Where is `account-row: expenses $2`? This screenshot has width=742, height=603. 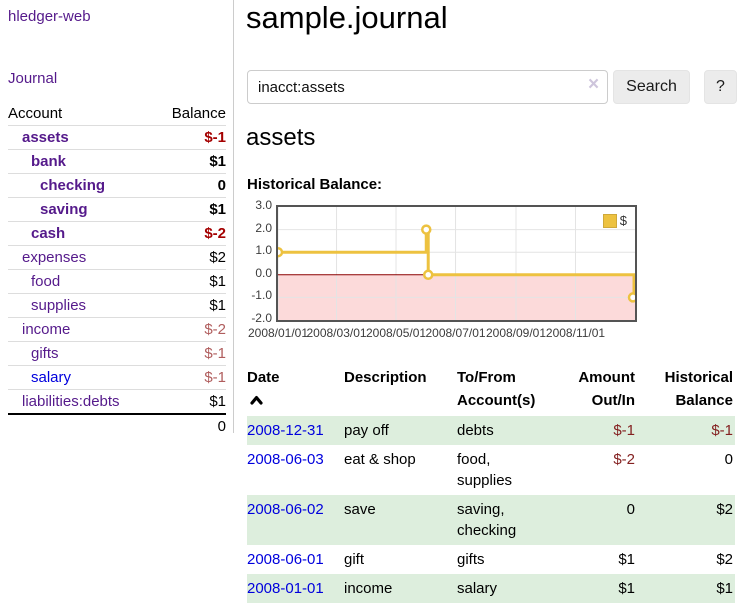
account-row: expenses $2 is located at coordinates (117, 257).